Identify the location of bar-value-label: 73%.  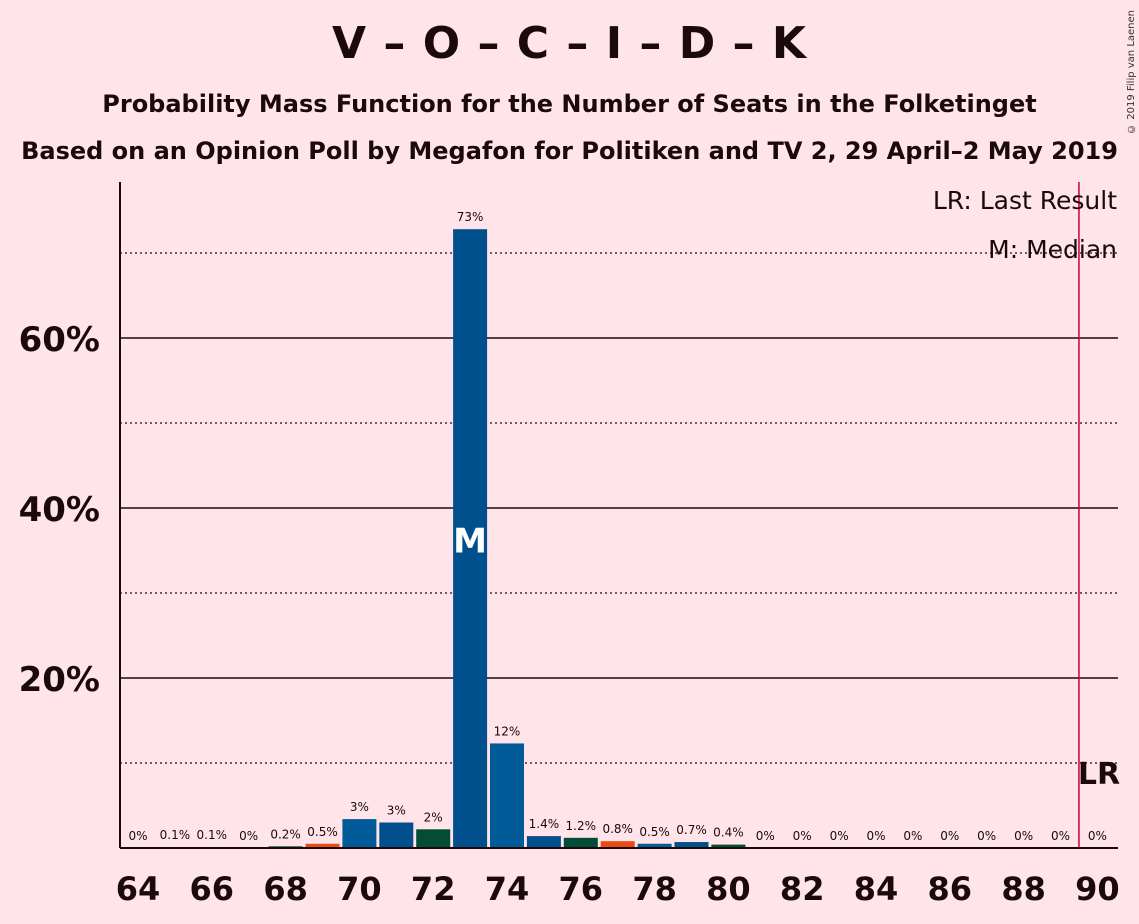
(470, 217).